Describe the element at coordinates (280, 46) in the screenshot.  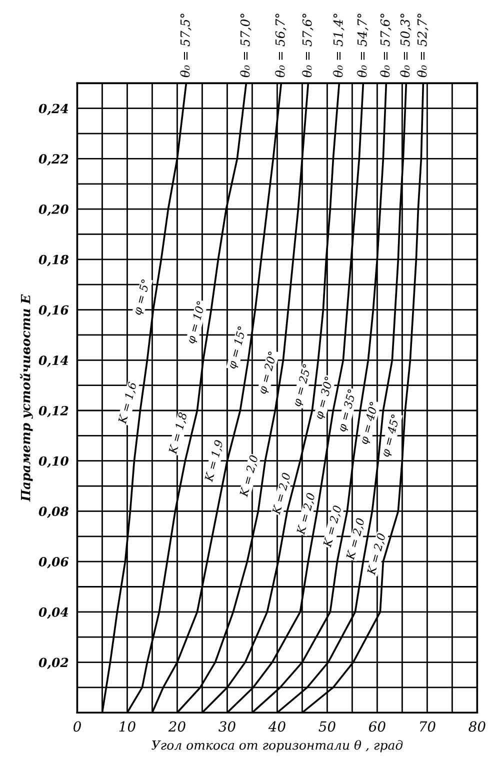
I see `annotation: θ₀ = 56,7°` at that location.